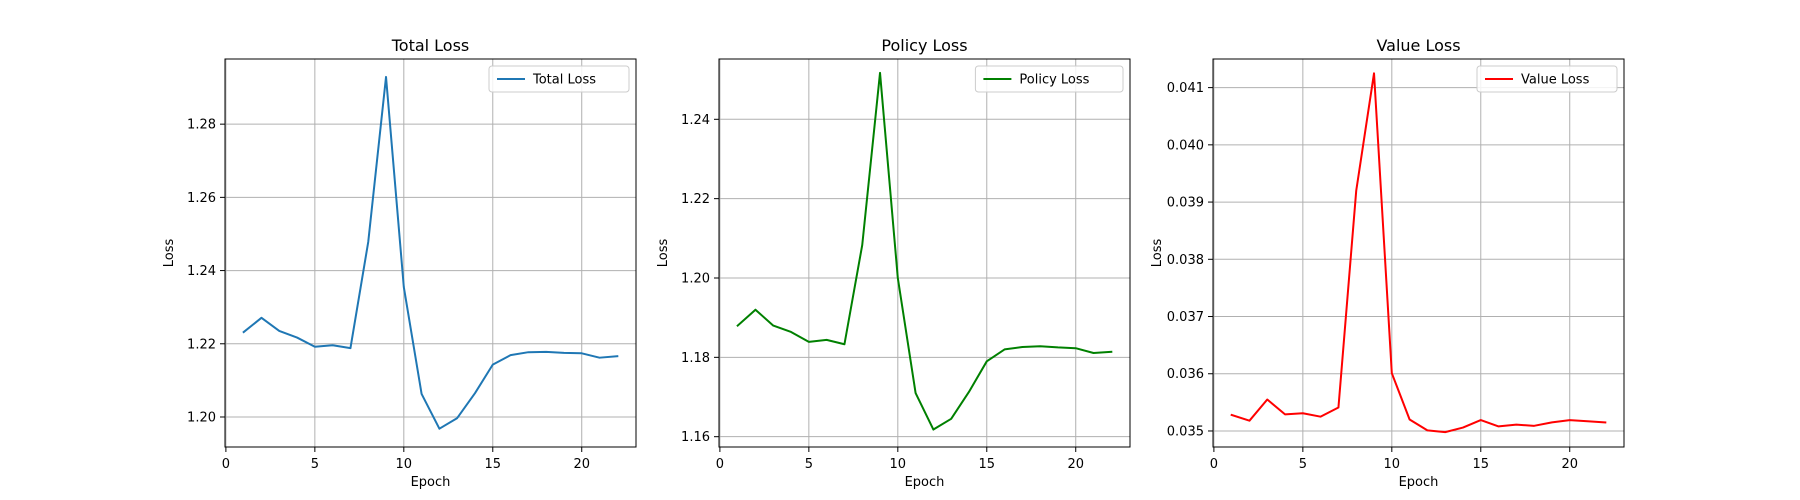  I want to click on y-tick-label: 0.040, so click(1185, 145).